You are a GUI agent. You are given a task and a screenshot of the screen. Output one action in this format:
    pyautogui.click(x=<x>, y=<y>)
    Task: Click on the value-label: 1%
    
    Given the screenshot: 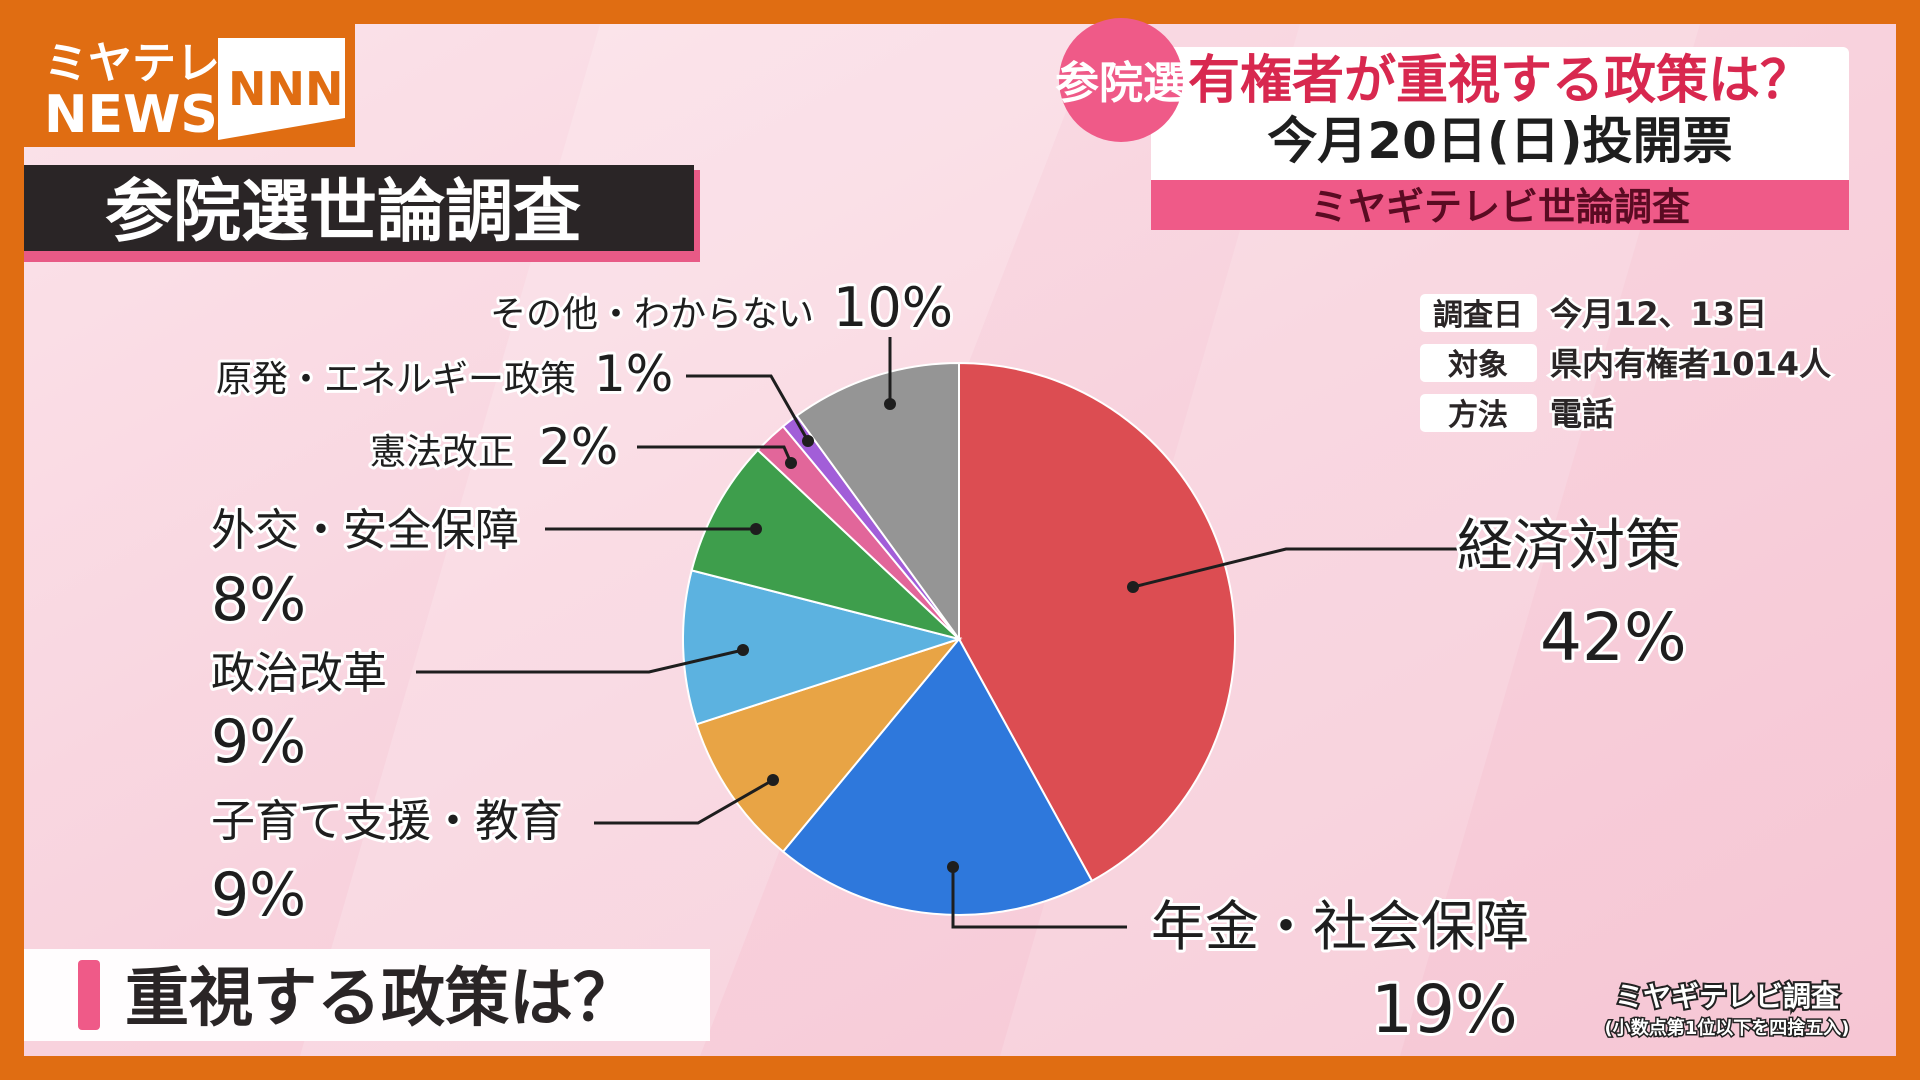 What is the action you would take?
    pyautogui.click(x=633, y=374)
    